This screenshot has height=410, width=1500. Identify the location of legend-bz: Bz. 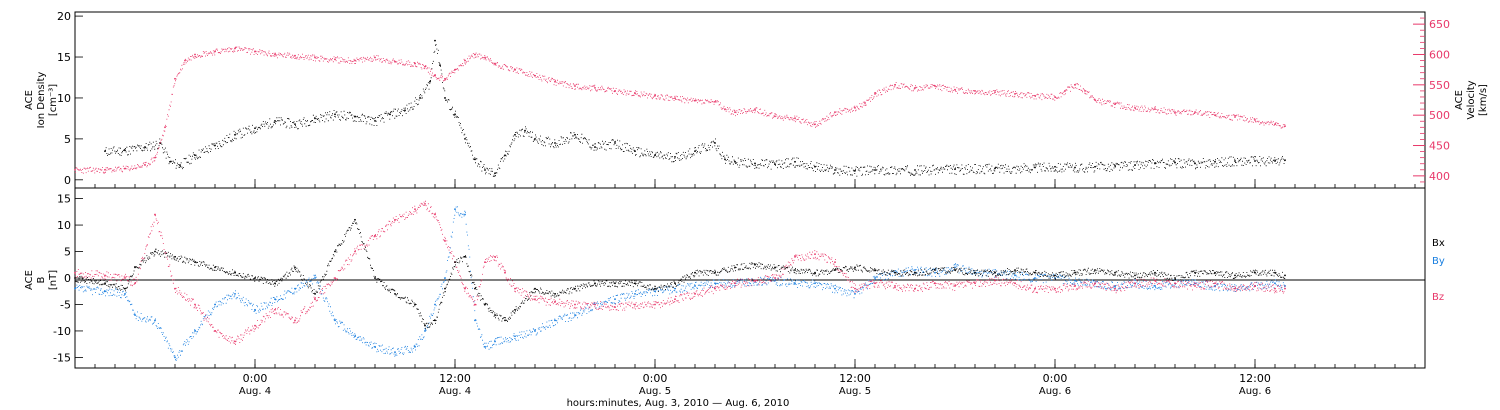
(1438, 297).